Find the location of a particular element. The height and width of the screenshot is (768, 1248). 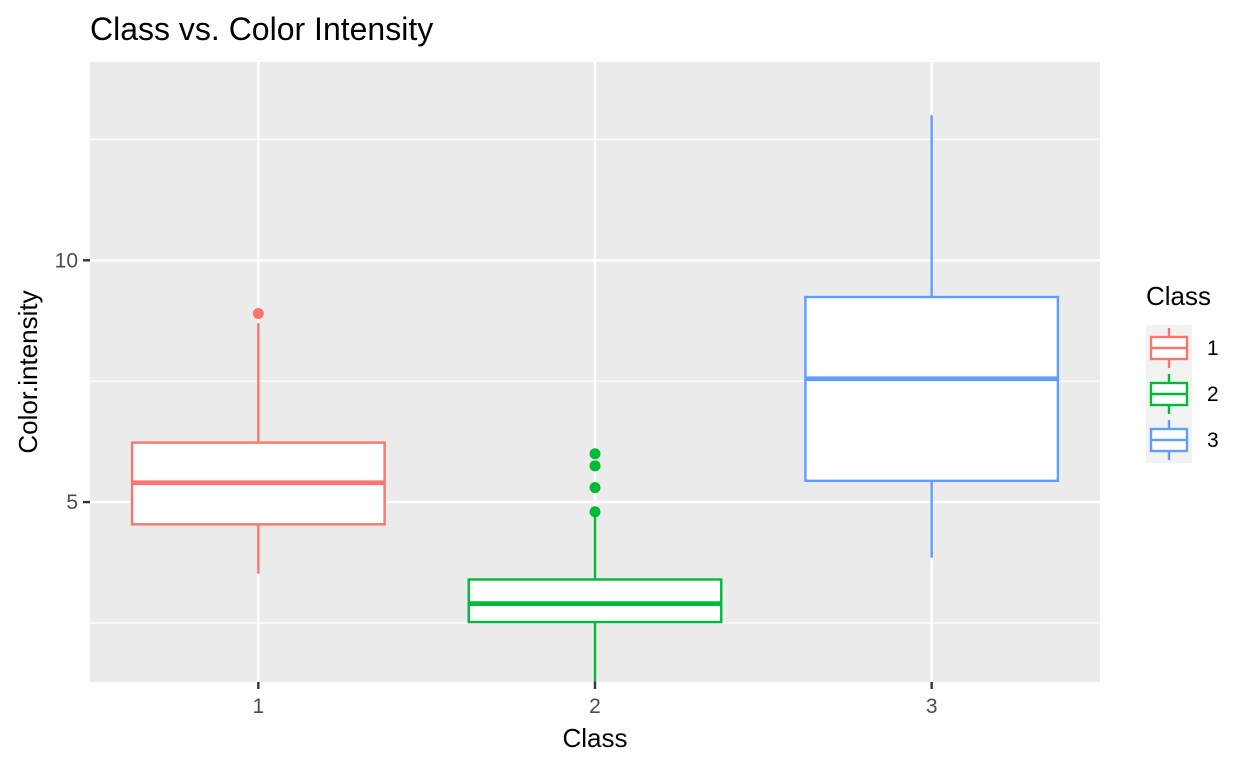

legend-title: Class is located at coordinates (1178, 296).